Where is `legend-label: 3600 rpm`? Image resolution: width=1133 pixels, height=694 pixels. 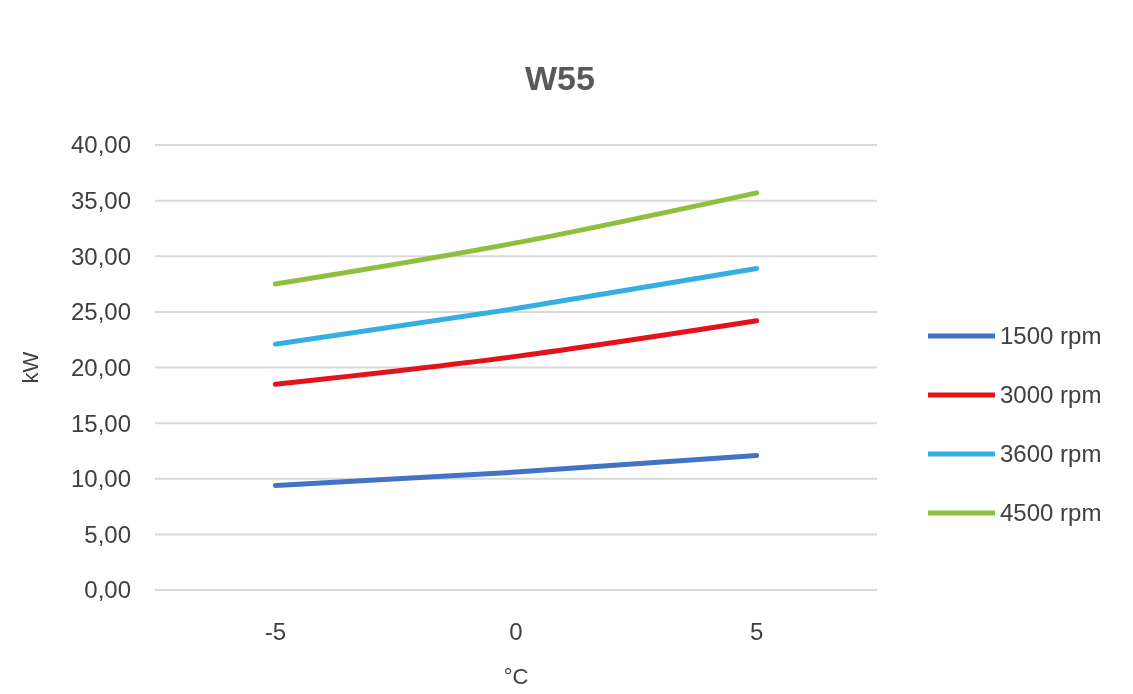 legend-label: 3600 rpm is located at coordinates (1051, 454).